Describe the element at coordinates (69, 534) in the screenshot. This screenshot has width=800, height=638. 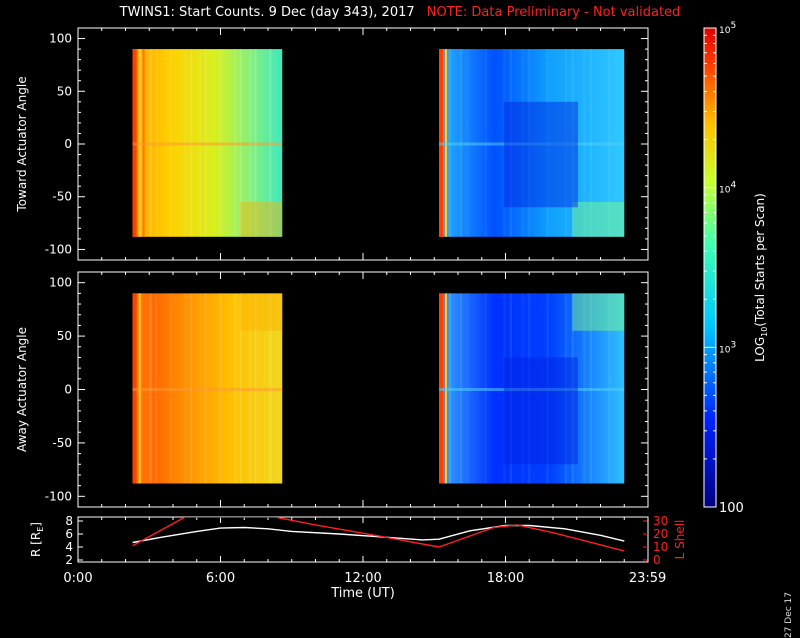
I see `left-y-tick-label: 6` at that location.